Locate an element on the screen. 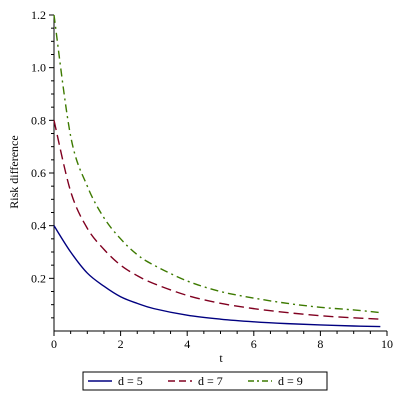  y-tick-label: 0.8 is located at coordinates (38, 120).